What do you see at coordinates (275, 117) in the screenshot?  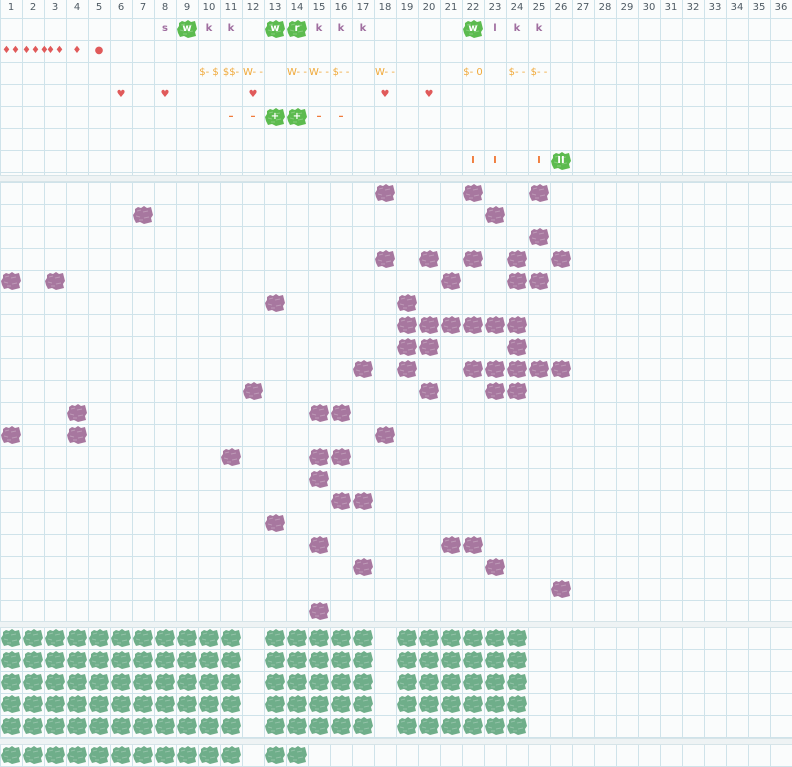 I see `green-header-tile: +` at bounding box center [275, 117].